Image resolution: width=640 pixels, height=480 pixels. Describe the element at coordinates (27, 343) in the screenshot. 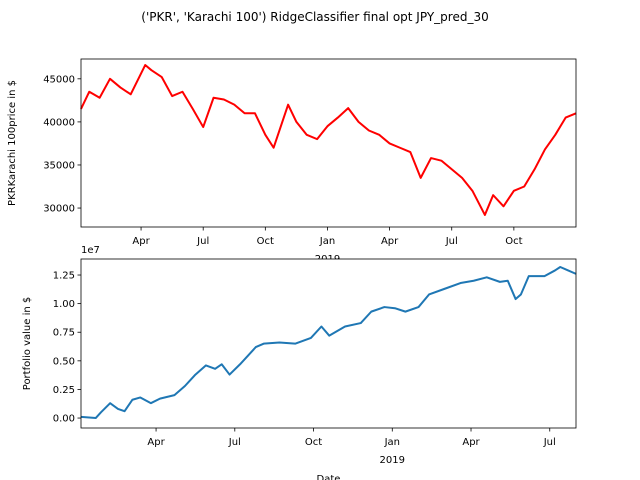

I see `y-axis-label: Portfolio value in $` at that location.